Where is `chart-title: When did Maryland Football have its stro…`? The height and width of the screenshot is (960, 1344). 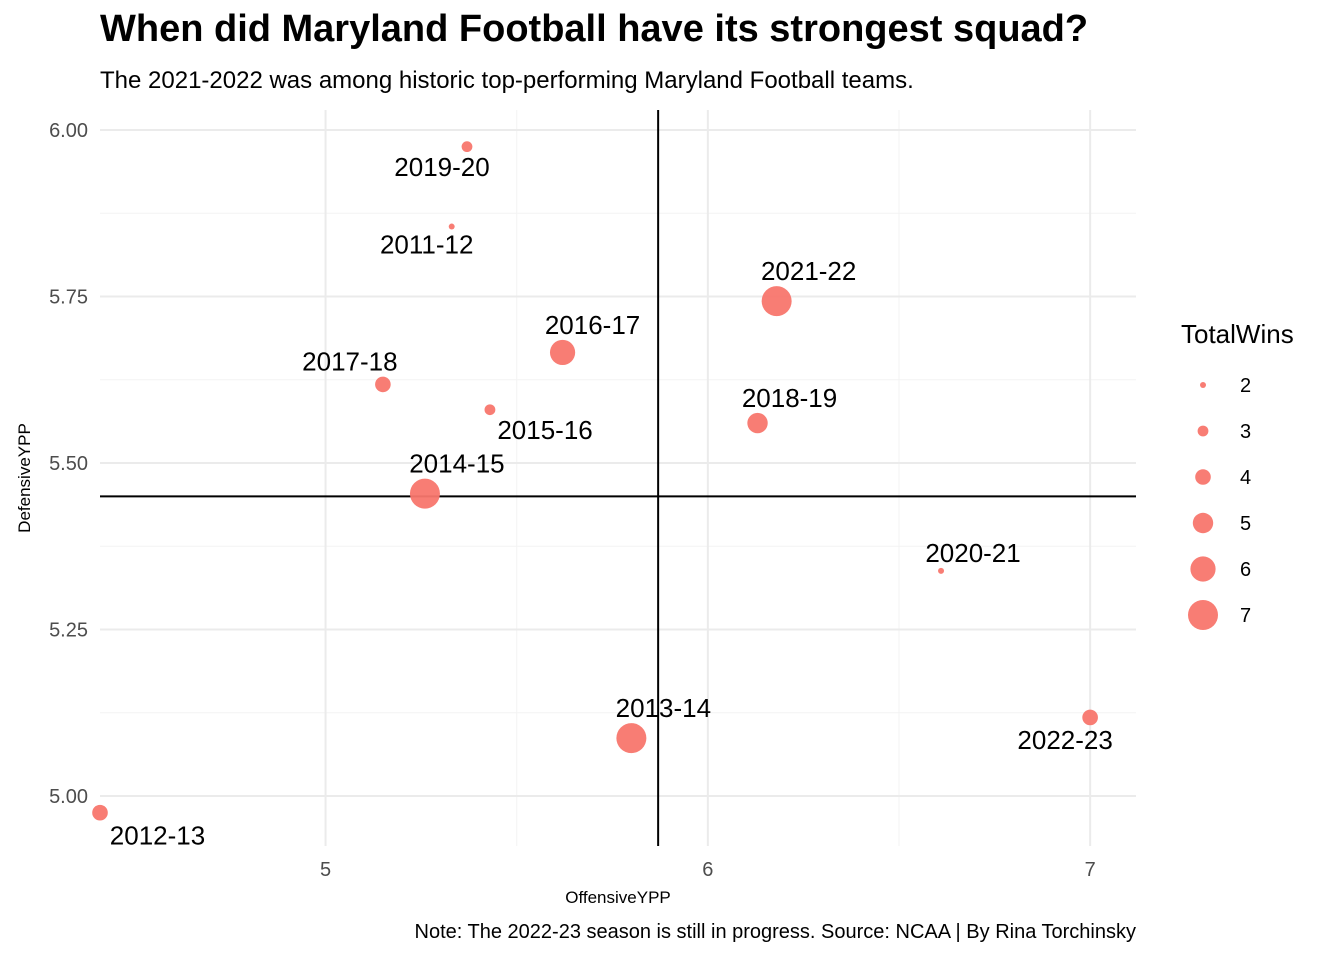
chart-title: When did Maryland Football have its stro… is located at coordinates (594, 29).